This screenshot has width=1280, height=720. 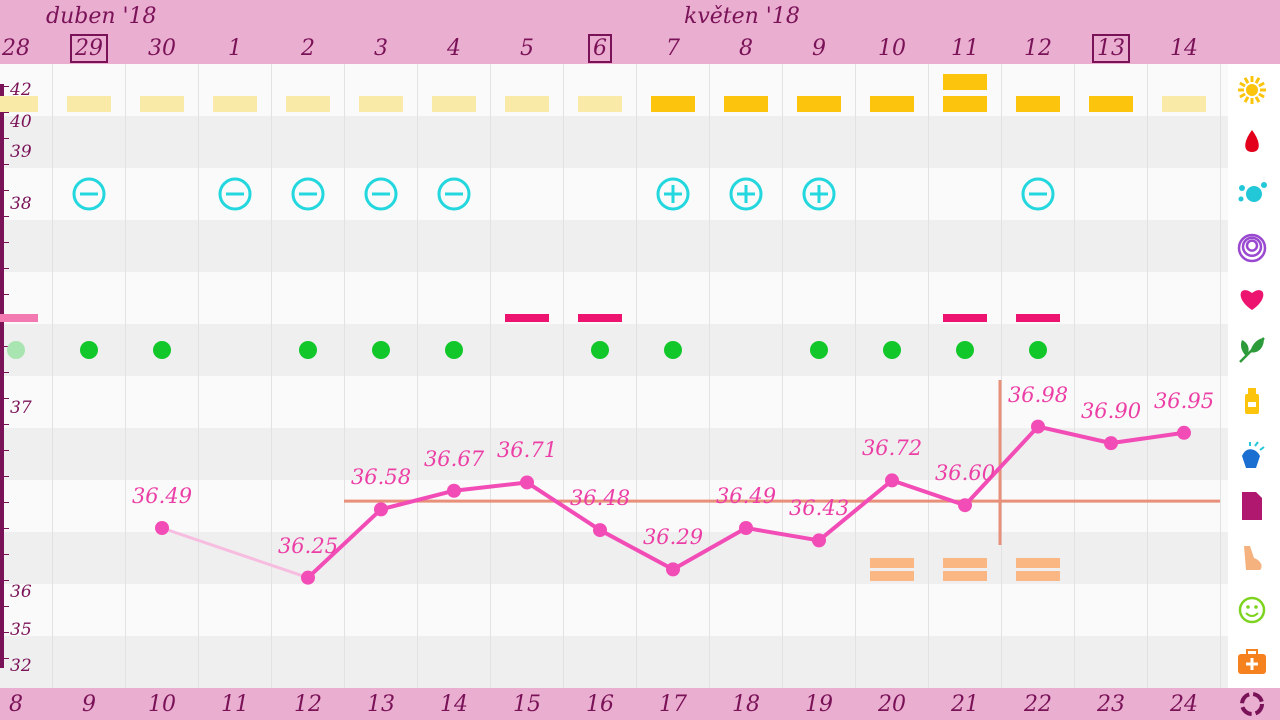 What do you see at coordinates (527, 49) in the screenshot?
I see `day-label: 5` at bounding box center [527, 49].